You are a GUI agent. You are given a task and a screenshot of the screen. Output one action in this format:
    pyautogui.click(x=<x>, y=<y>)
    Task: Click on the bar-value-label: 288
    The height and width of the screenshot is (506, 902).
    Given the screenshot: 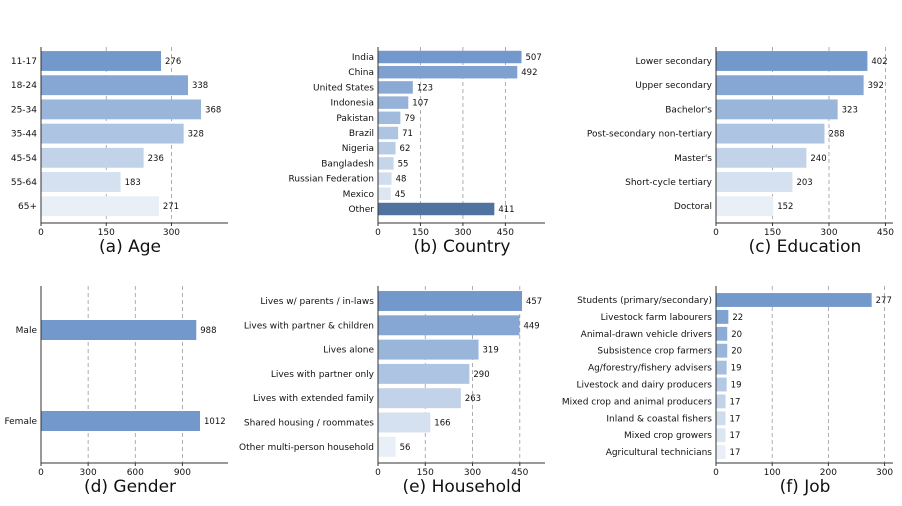 What is the action you would take?
    pyautogui.click(x=836, y=135)
    